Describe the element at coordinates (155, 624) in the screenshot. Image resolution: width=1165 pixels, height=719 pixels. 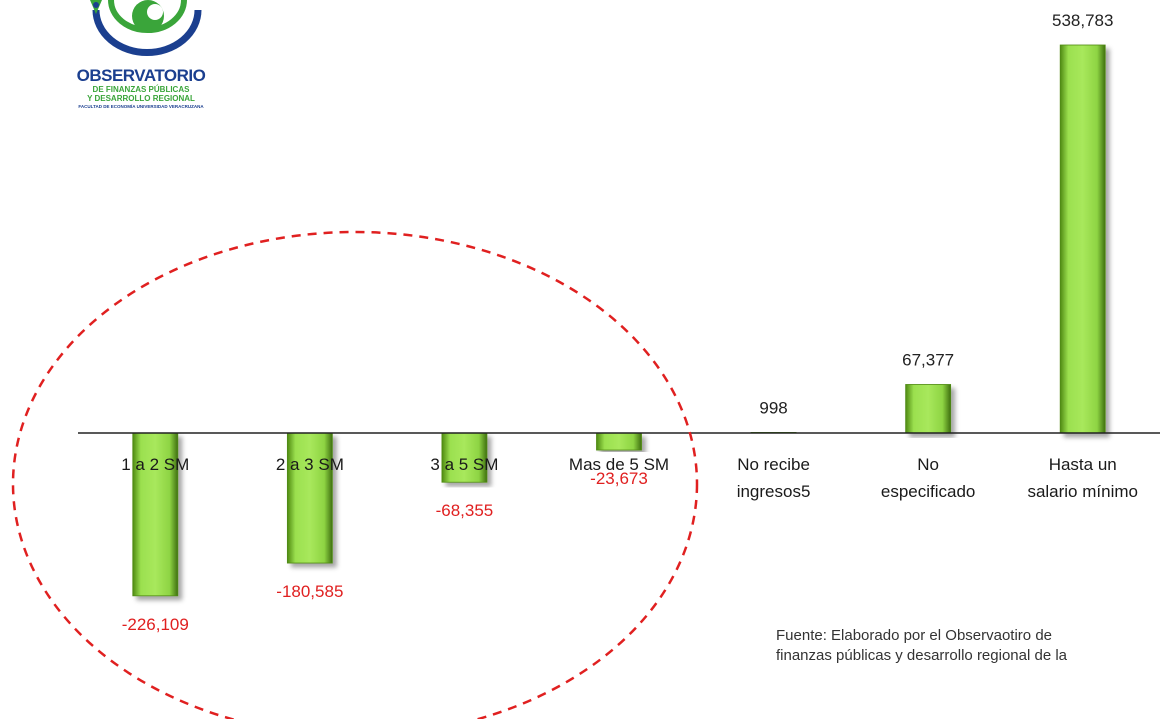
I see `data-label-1: -226,109` at that location.